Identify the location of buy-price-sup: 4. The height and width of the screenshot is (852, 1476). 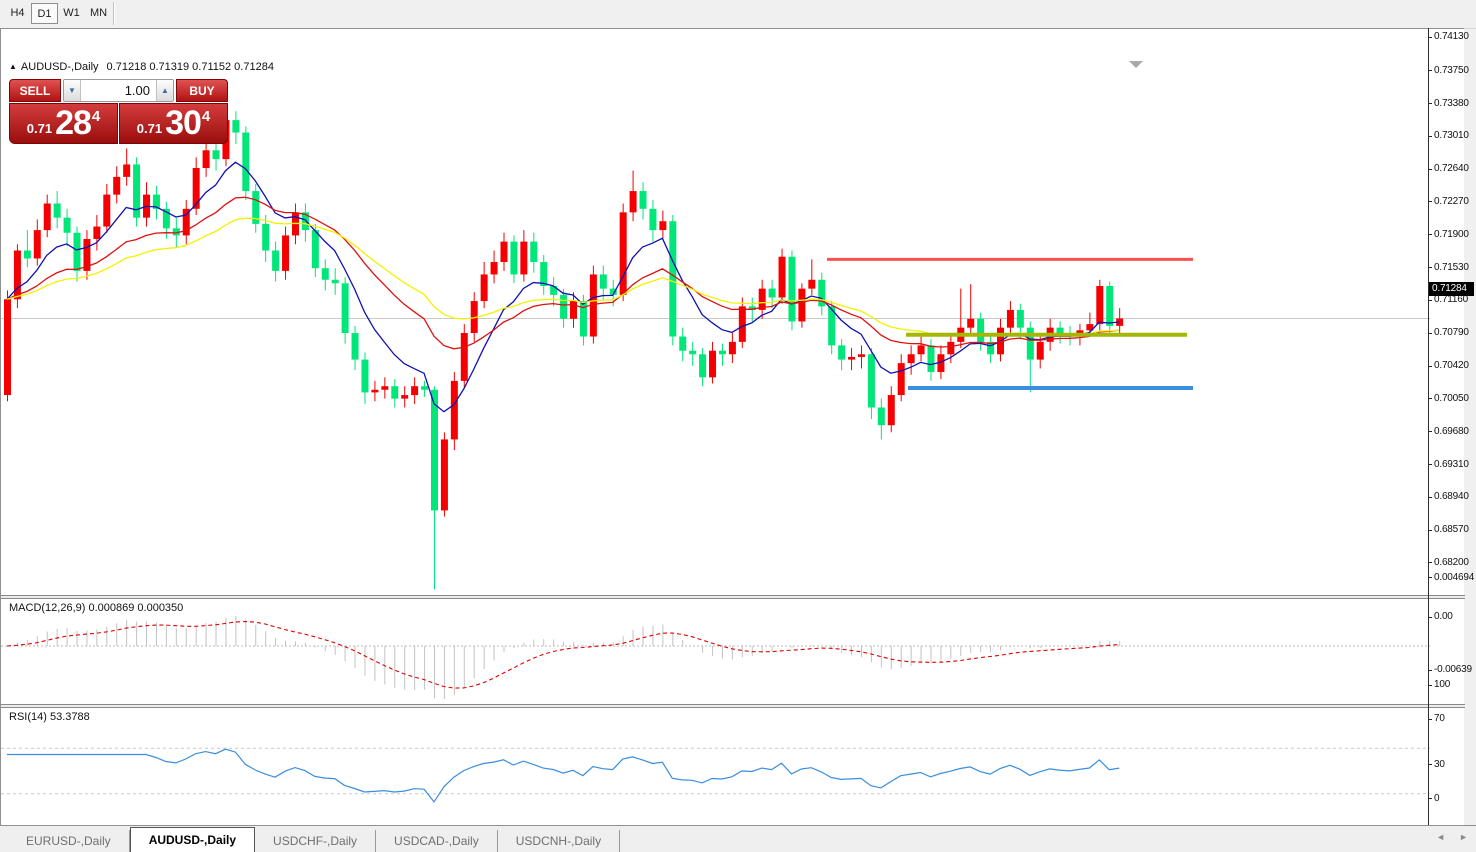
(206, 116).